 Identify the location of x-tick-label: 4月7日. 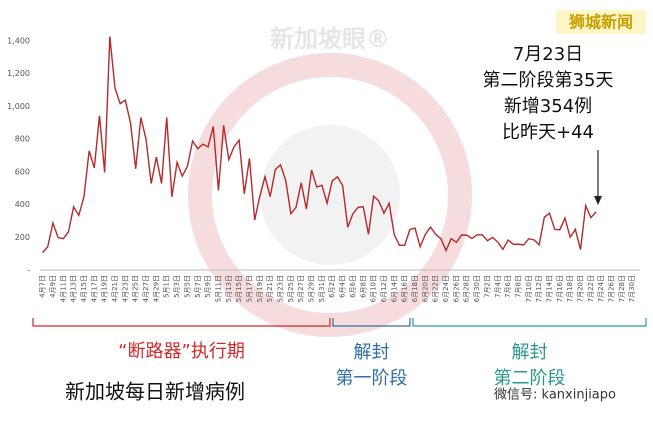
(43, 286).